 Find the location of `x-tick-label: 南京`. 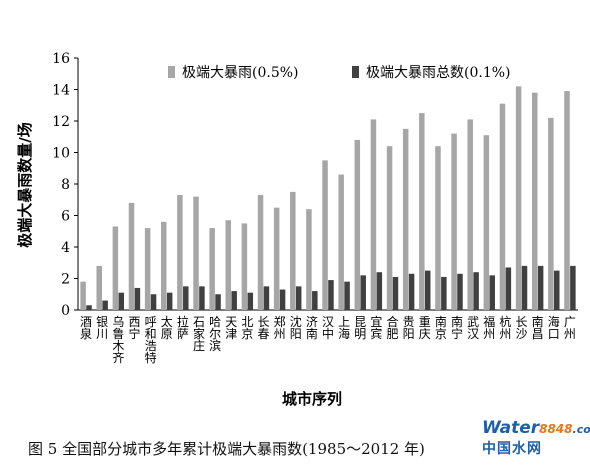

x-tick-label: 南京 is located at coordinates (441, 327).